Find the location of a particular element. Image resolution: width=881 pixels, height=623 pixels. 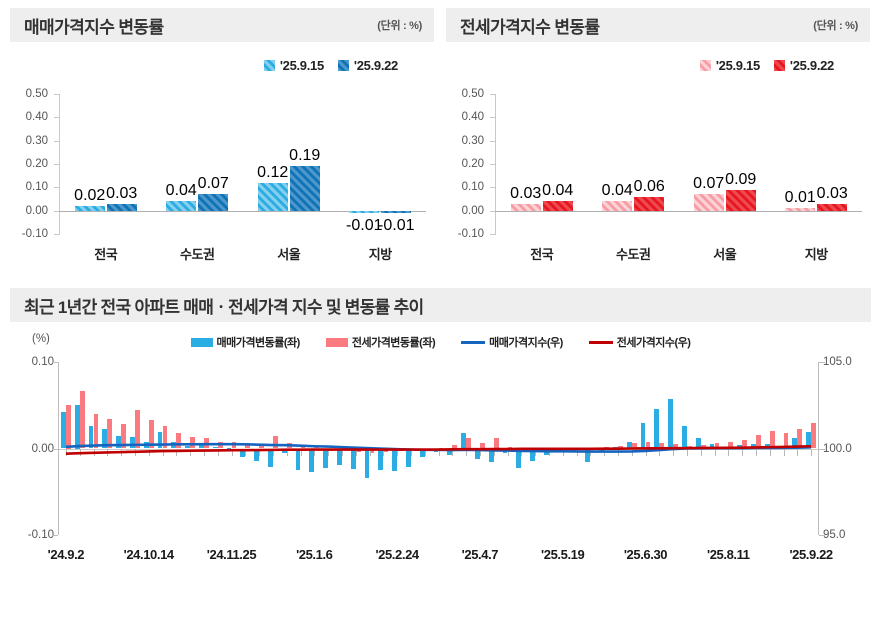

trend-legend-item-2: 매매가격지수(우) is located at coordinates (512, 342).